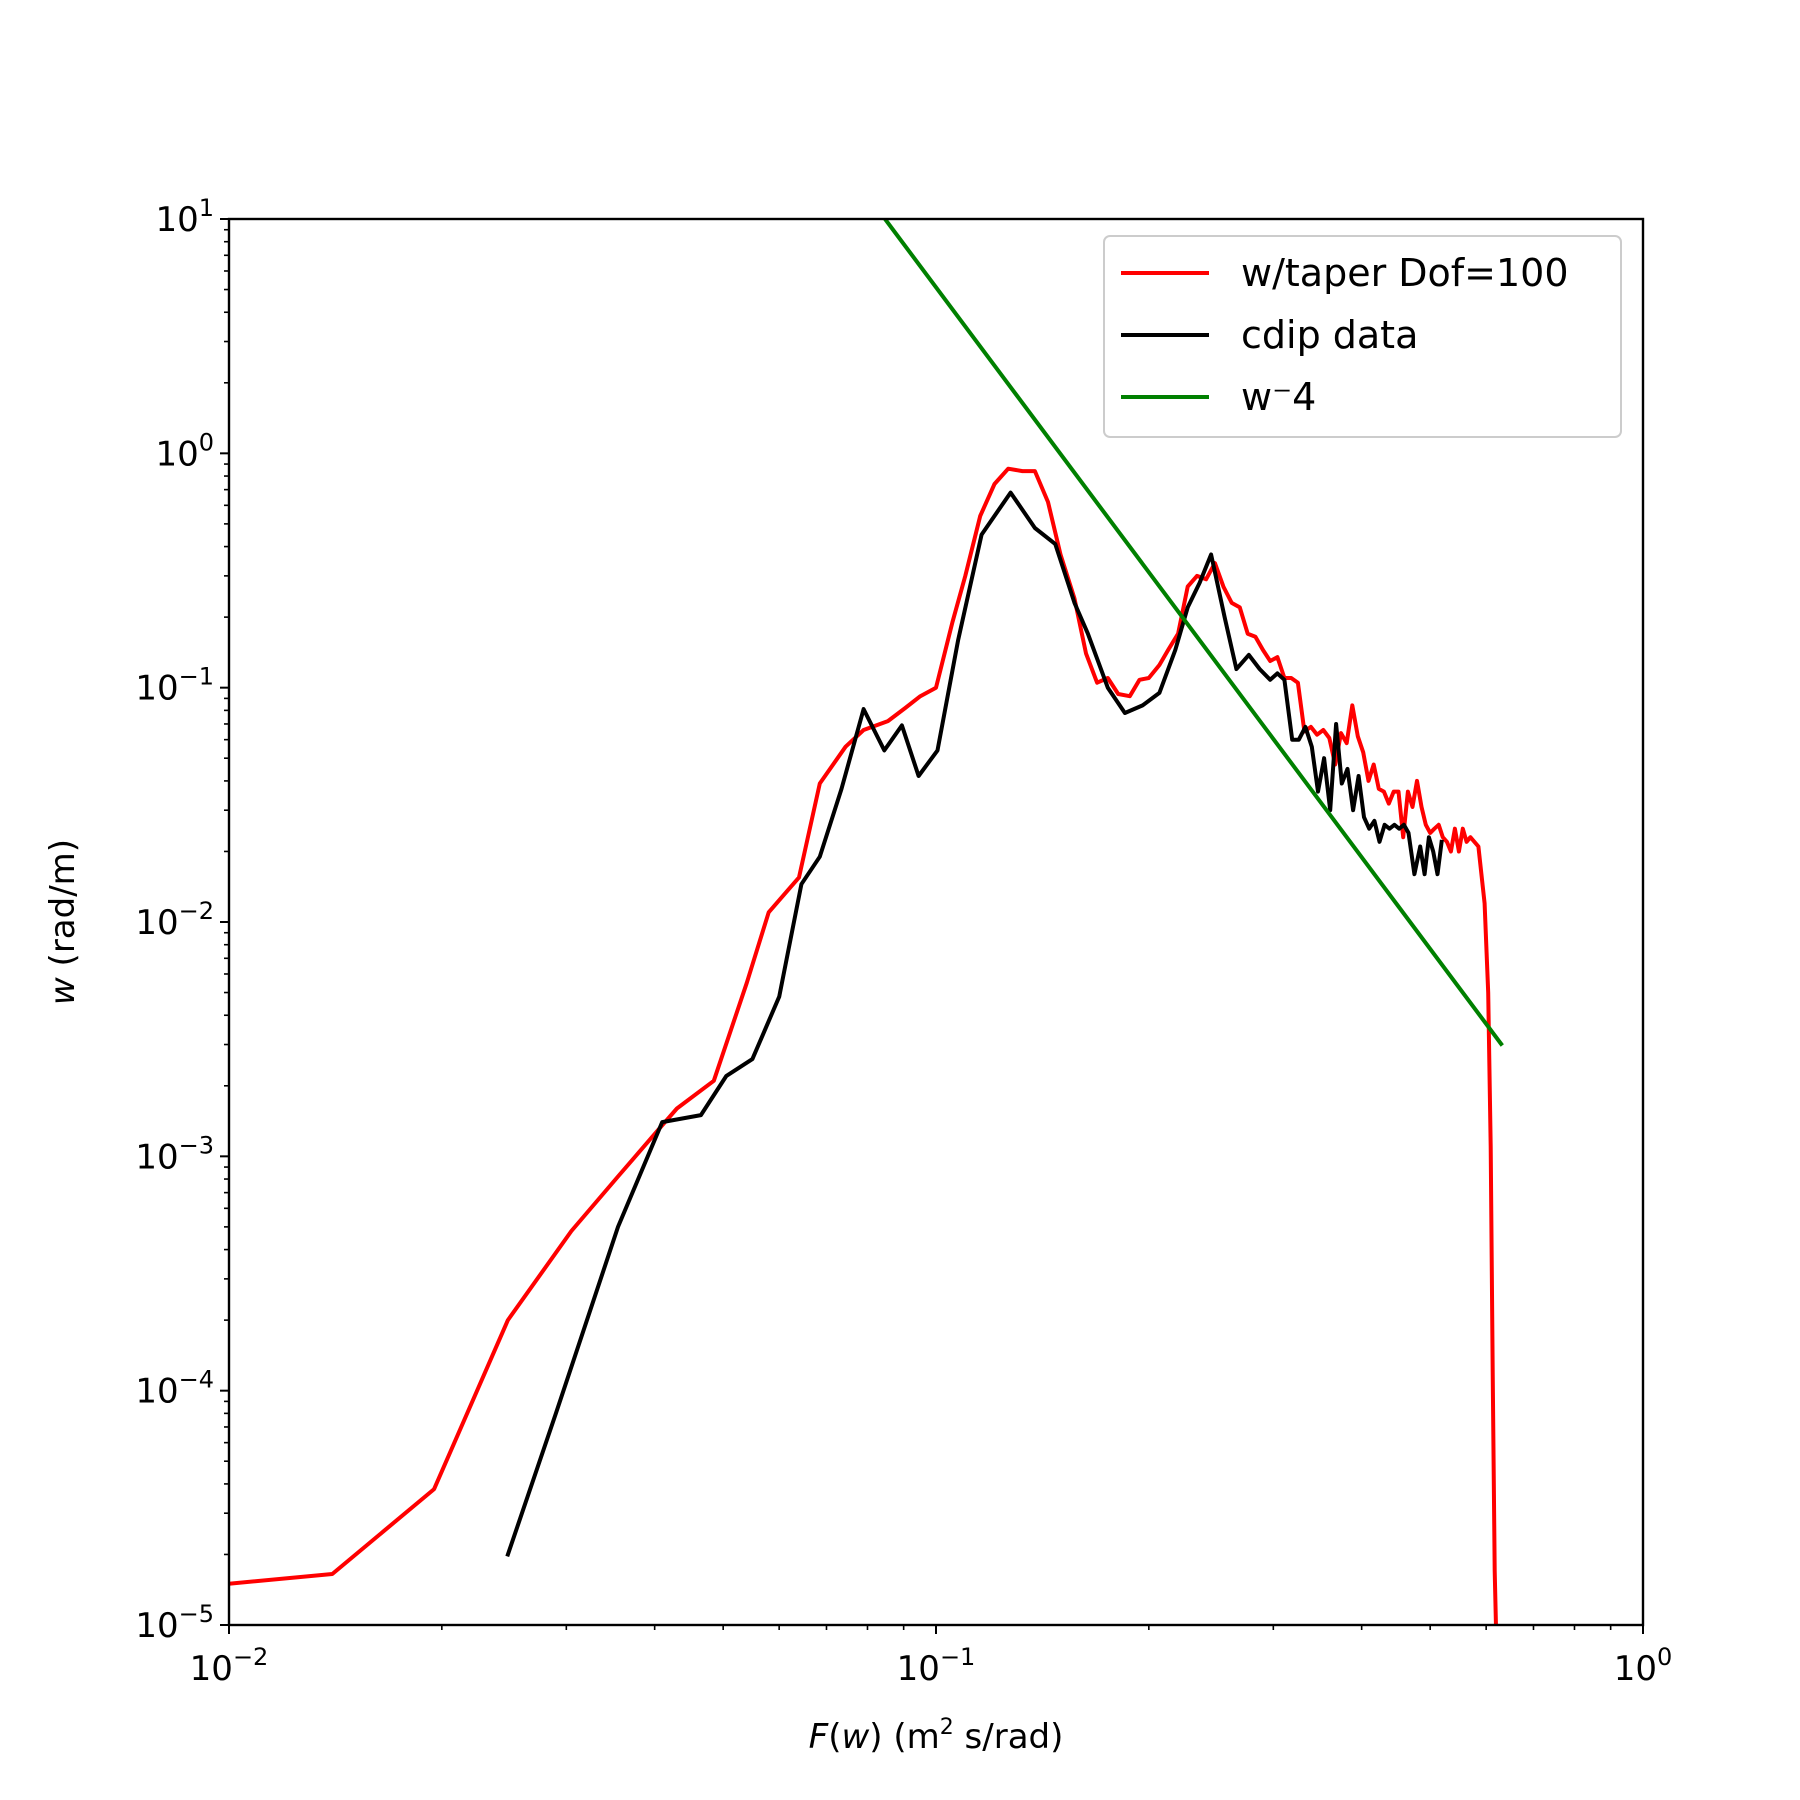 The height and width of the screenshot is (1800, 1800). Describe the element at coordinates (184, 451) in the screenshot. I see `y-tick-label: 10⁰` at that location.